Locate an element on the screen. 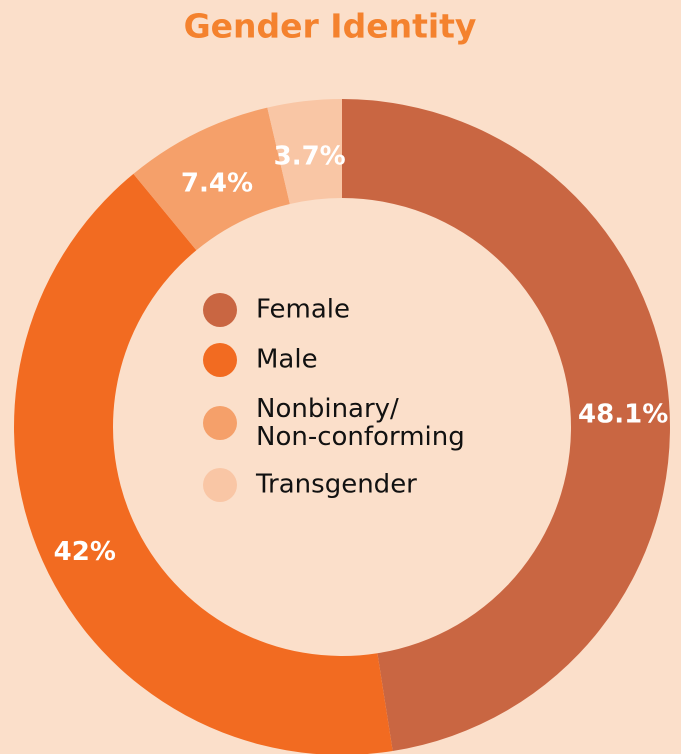 This screenshot has width=681, height=754. legend-label: Transgender is located at coordinates (336, 485).